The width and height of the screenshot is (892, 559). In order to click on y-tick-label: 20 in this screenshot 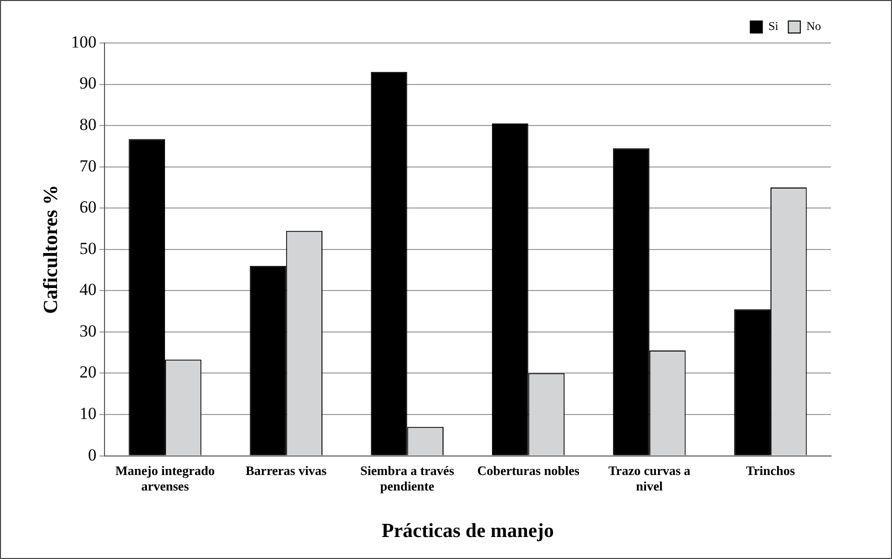, I will do `click(88, 372)`.